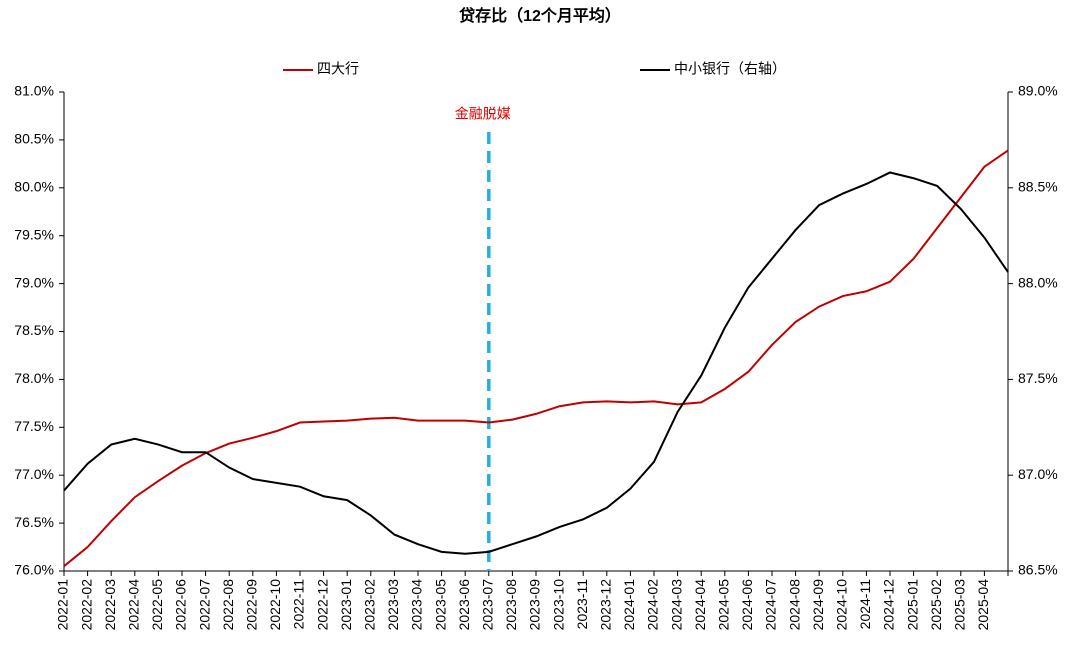 The width and height of the screenshot is (1080, 653). Describe the element at coordinates (417, 605) in the screenshot. I see `x-tick-label: 2023-04` at that location.